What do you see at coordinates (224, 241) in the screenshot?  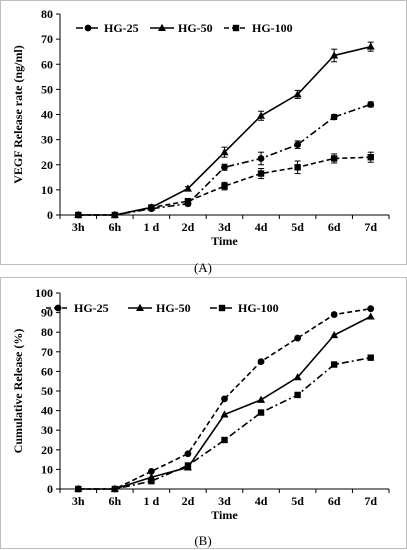 I see `x-axis-title: Time` at bounding box center [224, 241].